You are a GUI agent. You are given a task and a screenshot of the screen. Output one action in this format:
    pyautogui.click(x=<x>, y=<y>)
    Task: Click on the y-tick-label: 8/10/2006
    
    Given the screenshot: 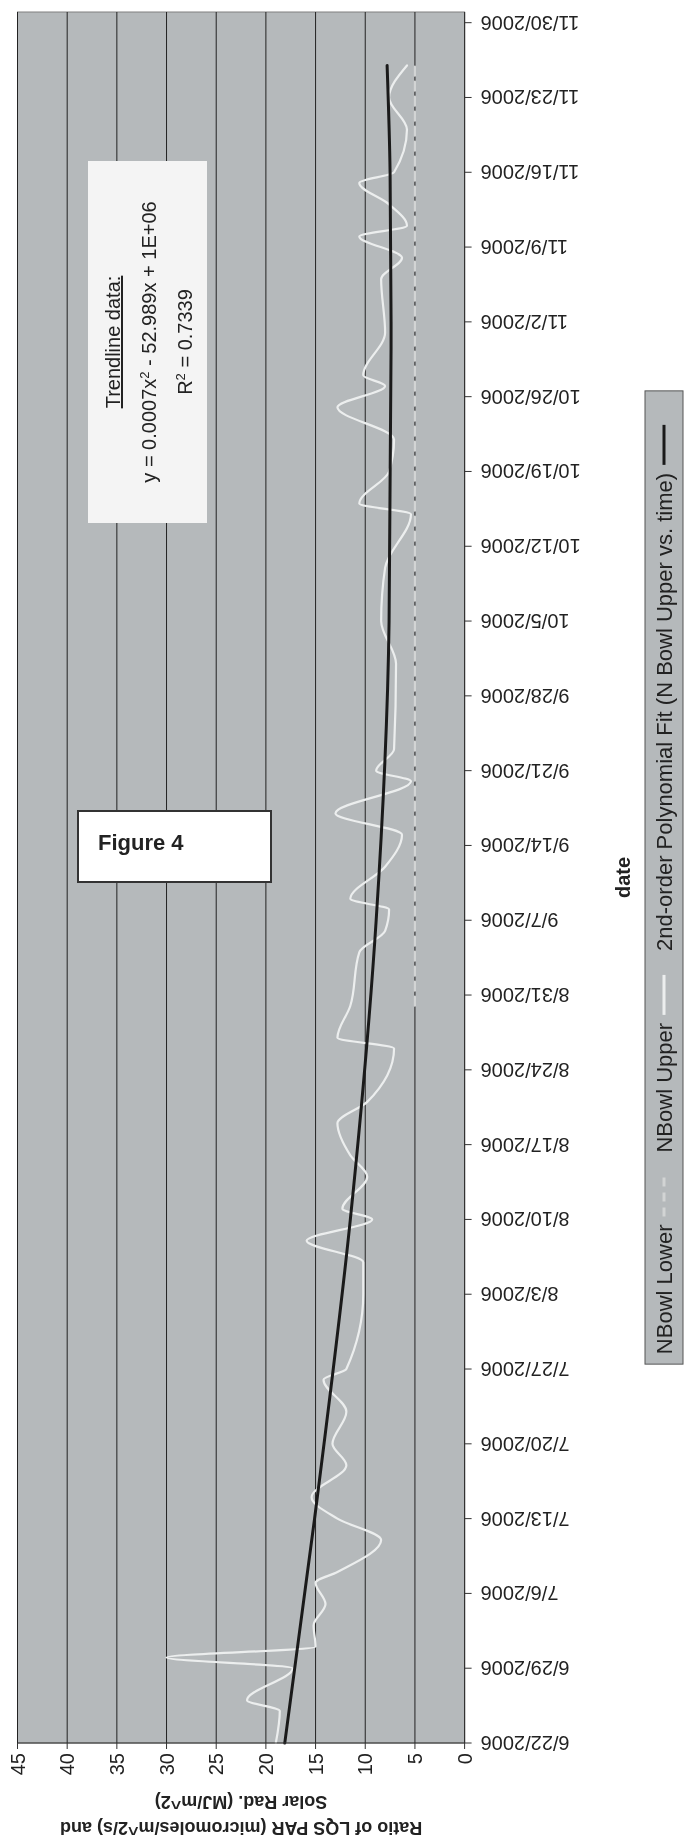 What is the action you would take?
    pyautogui.click(x=525, y=1219)
    